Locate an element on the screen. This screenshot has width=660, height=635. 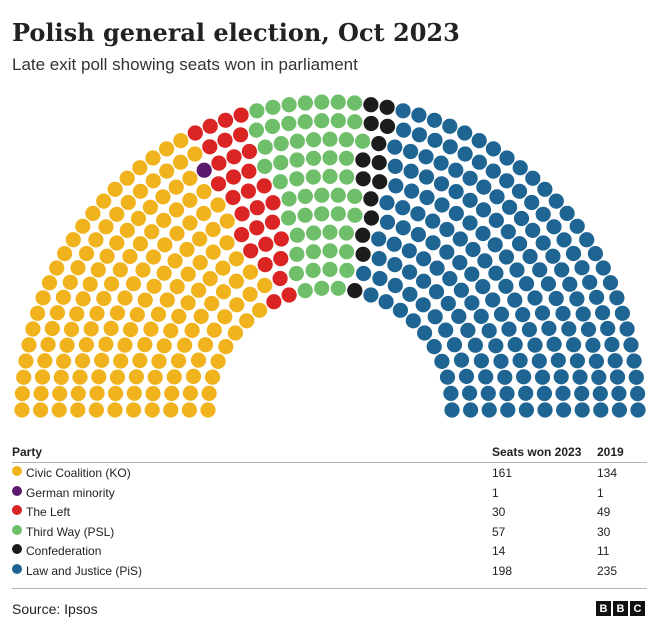
party-color-swatch is located at coordinates (17, 529).